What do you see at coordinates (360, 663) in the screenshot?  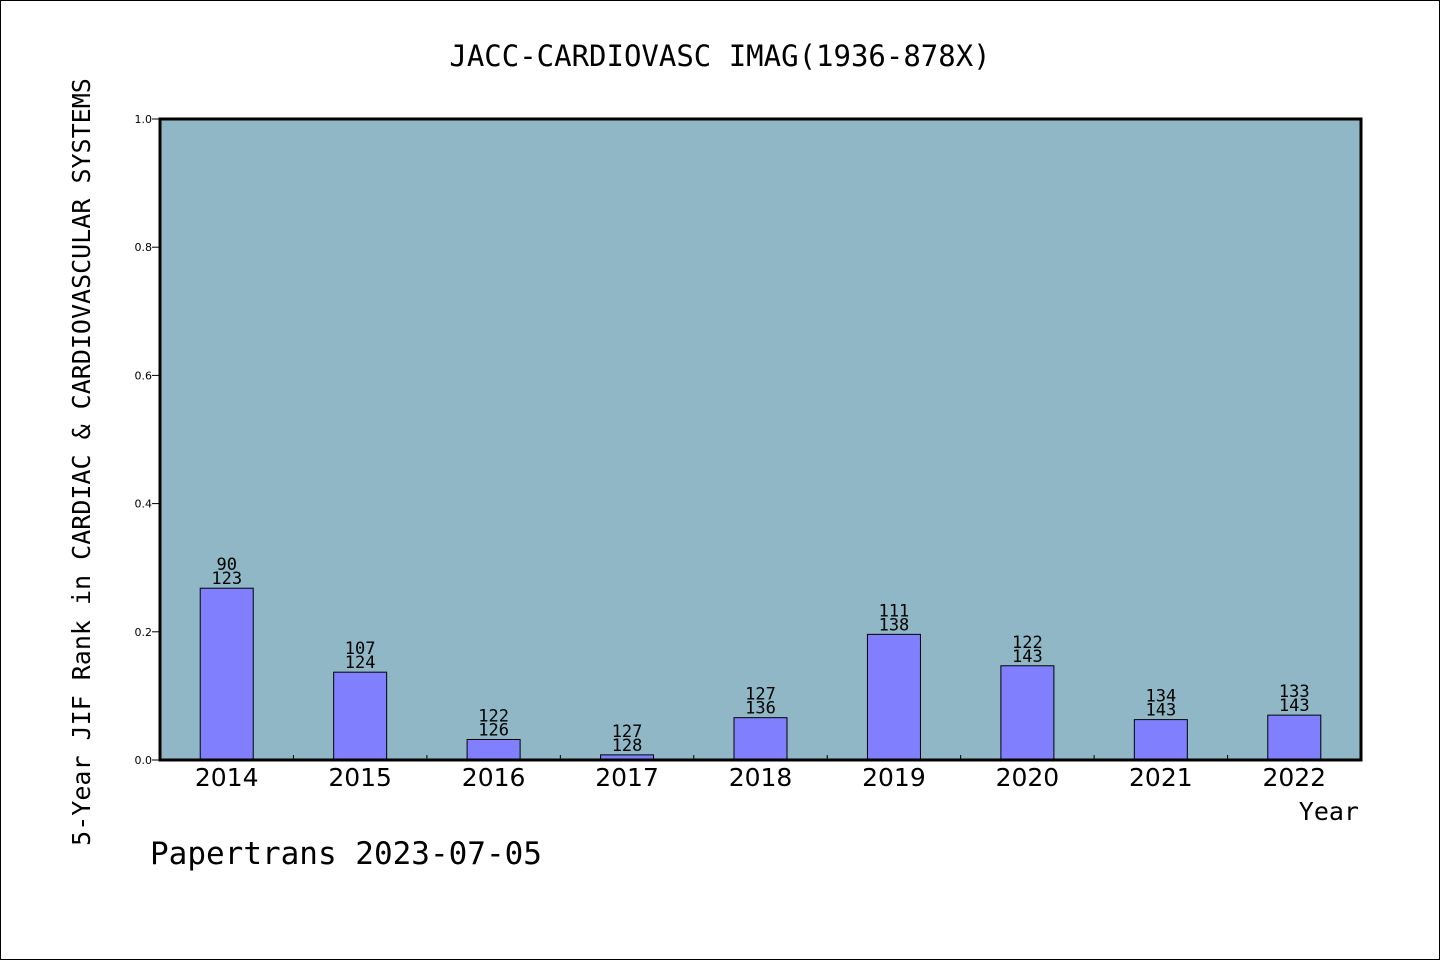 I see `bar-total-label: 124` at bounding box center [360, 663].